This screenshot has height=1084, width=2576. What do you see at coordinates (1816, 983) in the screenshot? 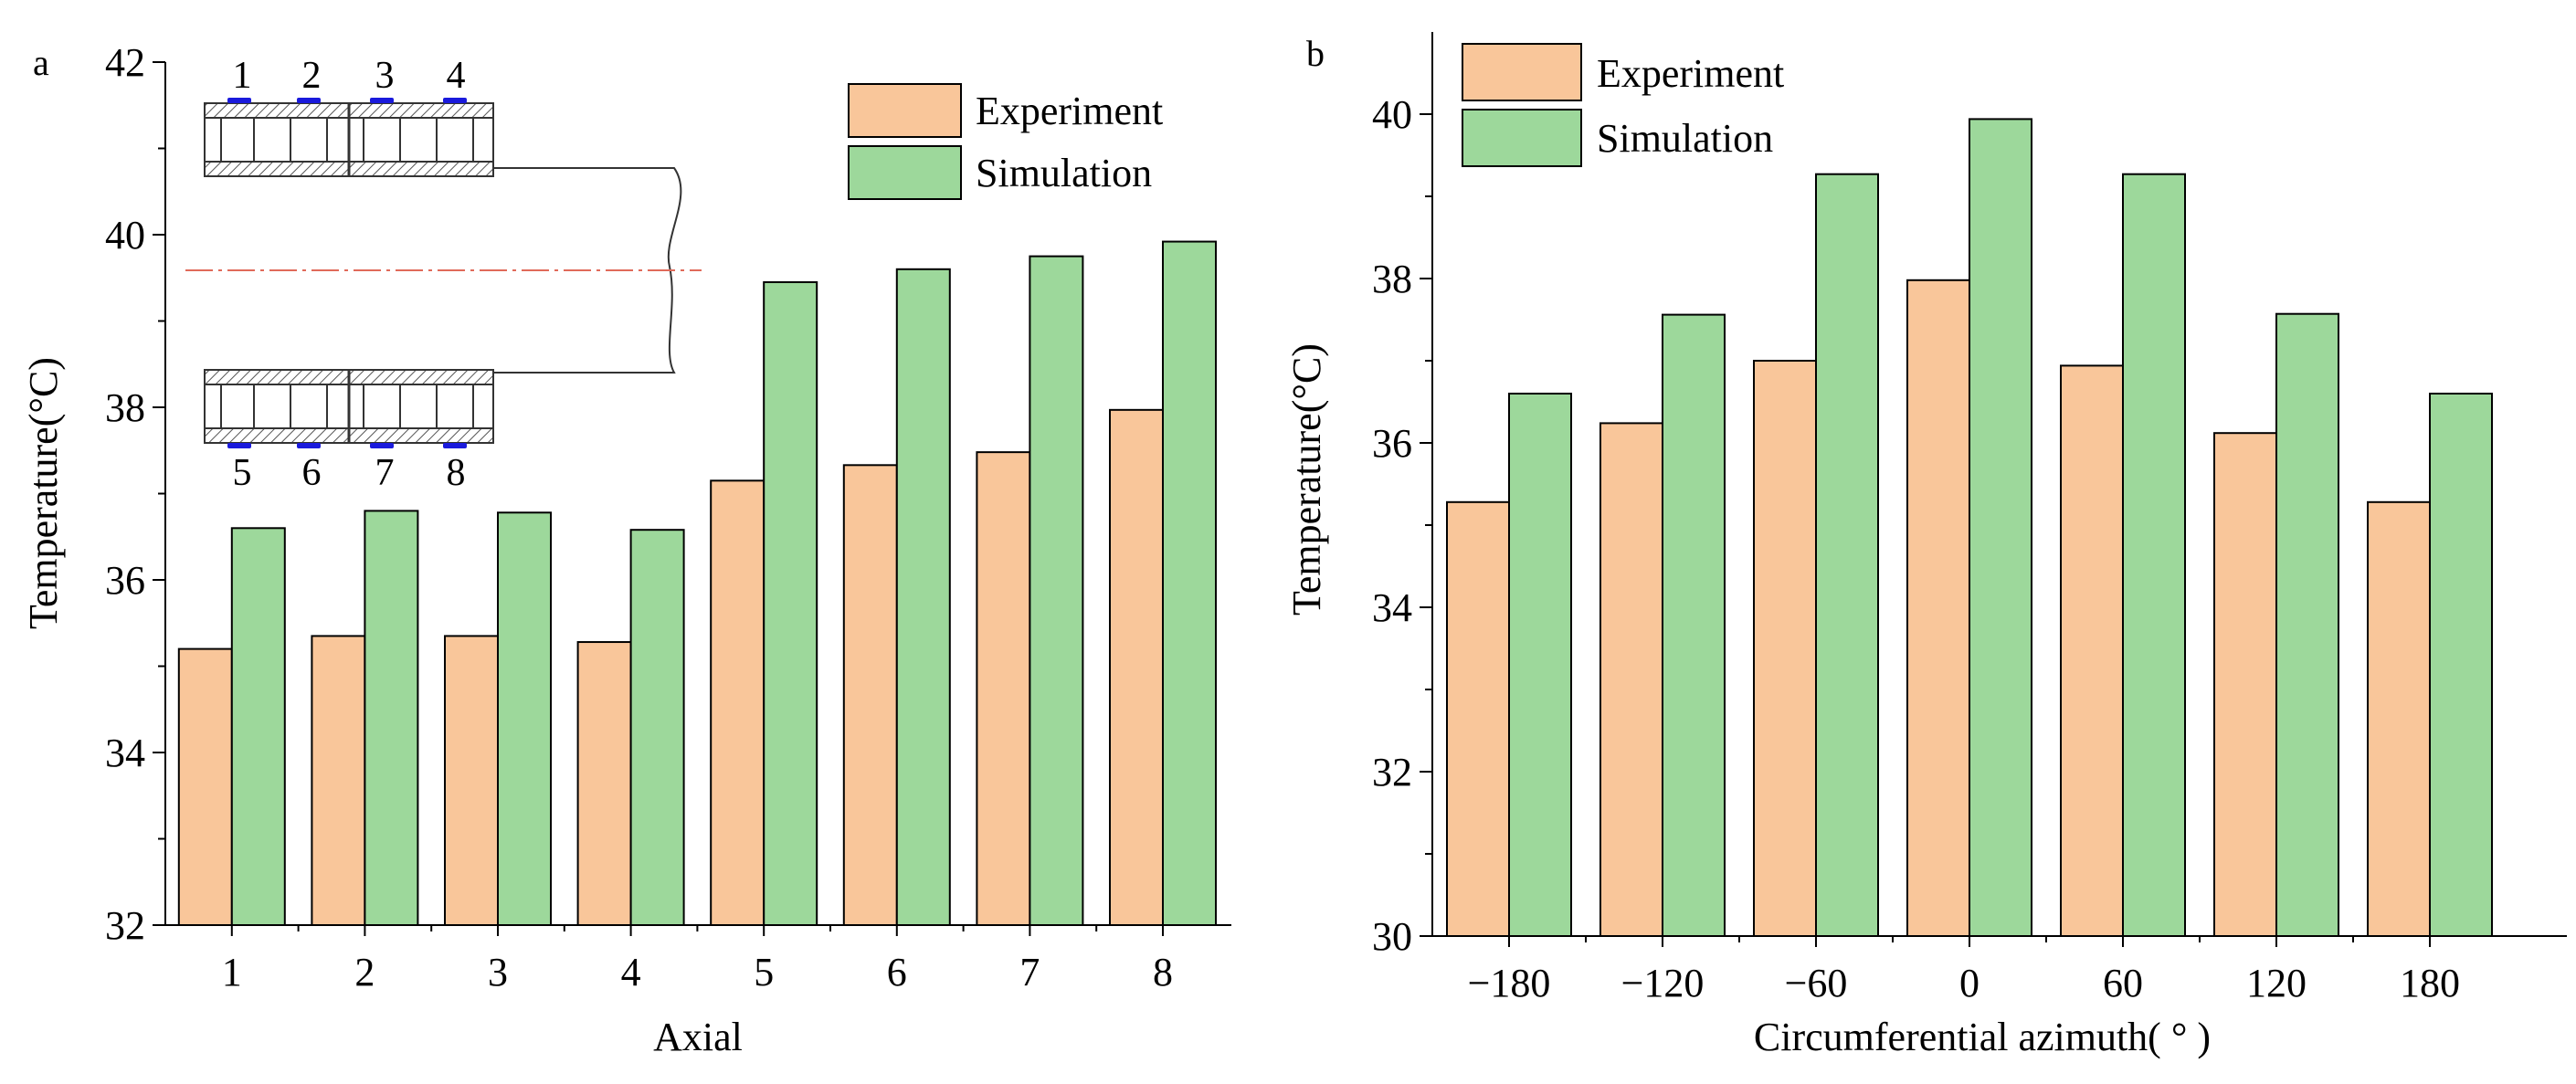
I see `x-tick-label-3: −60` at bounding box center [1816, 983].